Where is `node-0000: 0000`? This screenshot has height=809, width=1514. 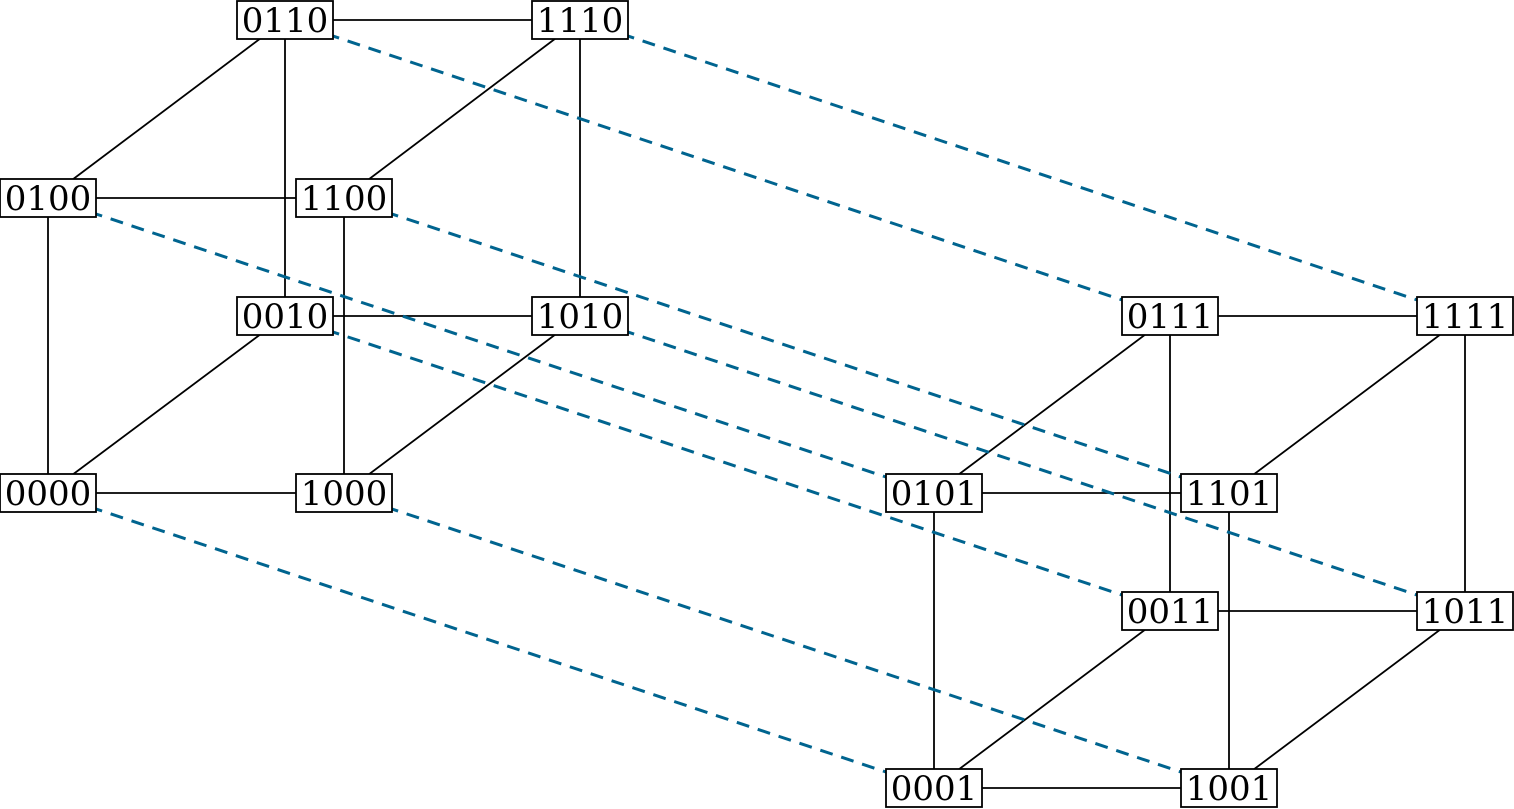
node-0000: 0000 is located at coordinates (48, 493).